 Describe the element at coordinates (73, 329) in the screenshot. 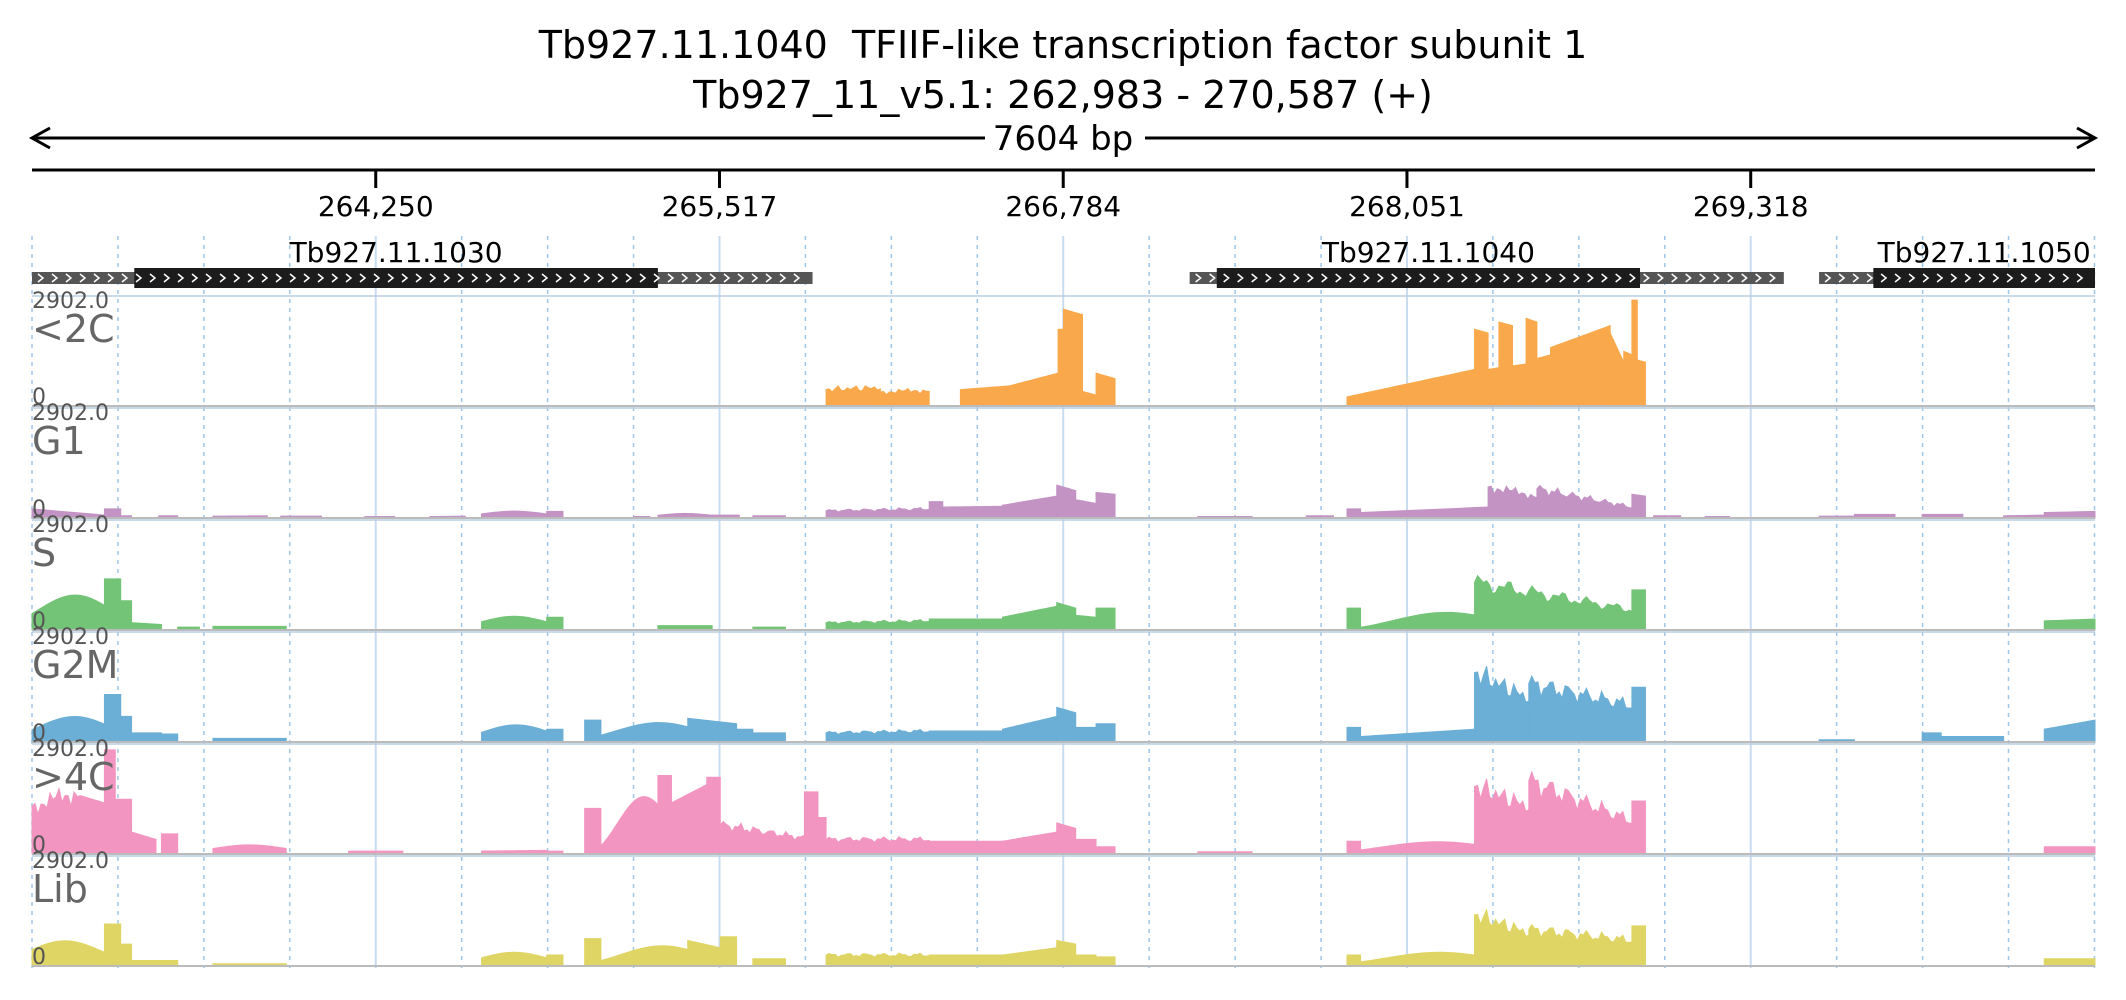

I see `track-name: <2C` at that location.